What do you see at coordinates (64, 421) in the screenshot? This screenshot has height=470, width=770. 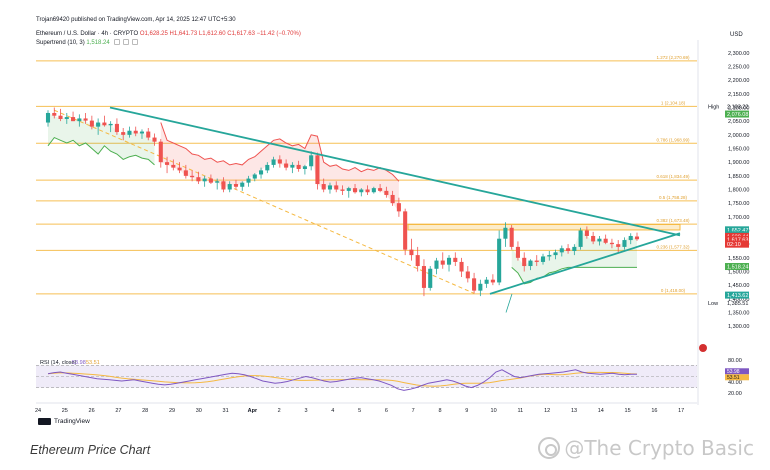 I see `tradingview-logo: TradingView` at bounding box center [64, 421].